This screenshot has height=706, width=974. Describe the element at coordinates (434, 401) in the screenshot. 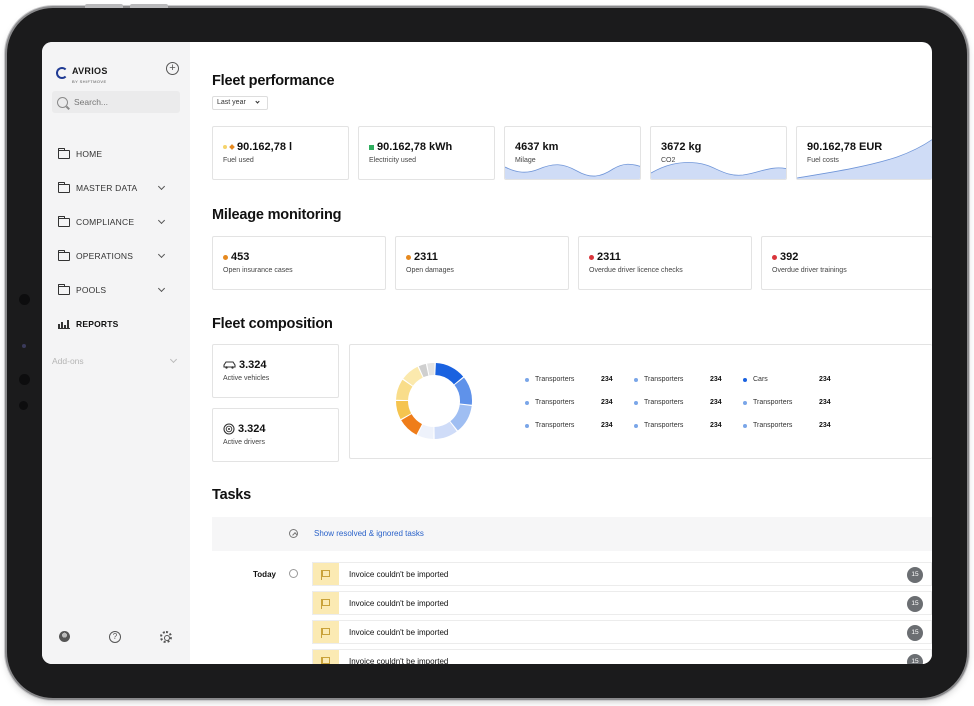

I see `composition-donut-chart` at that location.